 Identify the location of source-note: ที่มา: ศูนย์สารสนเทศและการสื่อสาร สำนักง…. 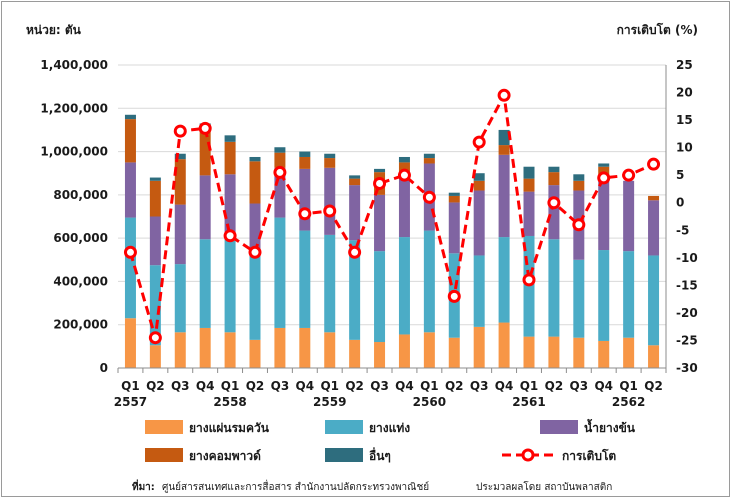
(372, 486).